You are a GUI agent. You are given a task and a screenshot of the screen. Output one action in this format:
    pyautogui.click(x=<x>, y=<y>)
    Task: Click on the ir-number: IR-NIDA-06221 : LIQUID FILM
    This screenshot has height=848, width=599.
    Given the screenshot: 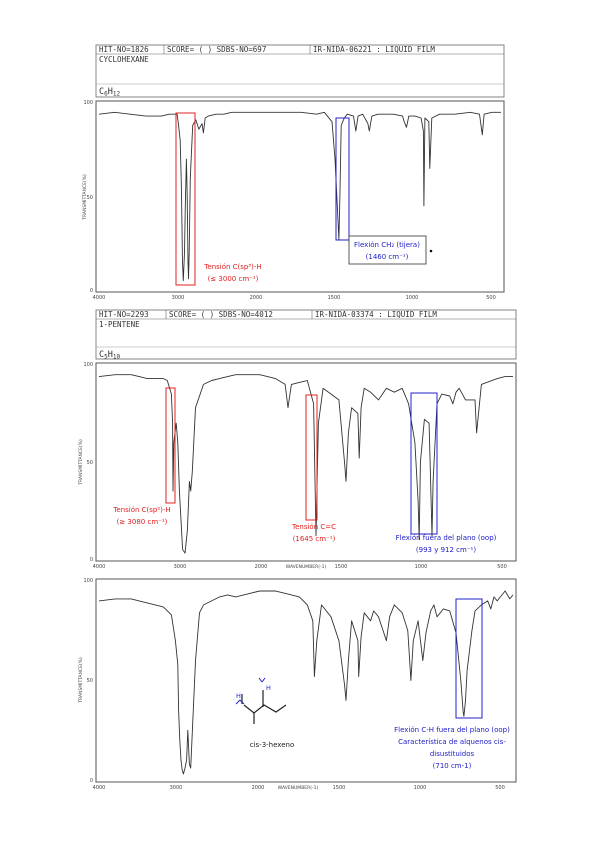 What is the action you would take?
    pyautogui.click(x=374, y=49)
    